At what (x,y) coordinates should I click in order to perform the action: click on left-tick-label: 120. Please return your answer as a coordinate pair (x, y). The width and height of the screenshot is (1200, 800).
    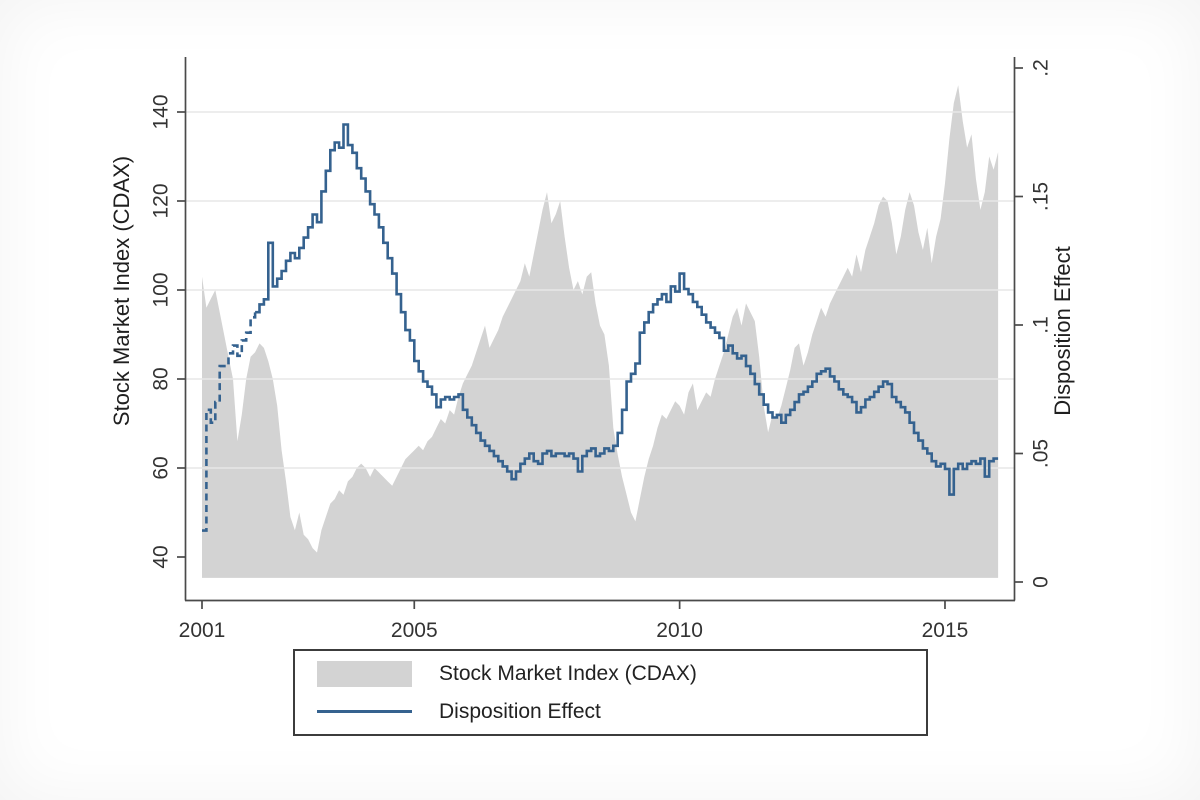
    Looking at the image, I should click on (161, 200).